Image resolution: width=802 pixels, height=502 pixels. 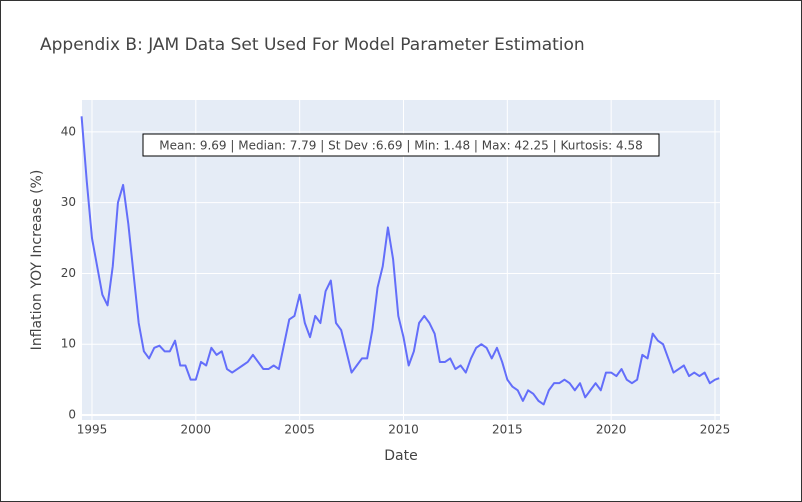 What do you see at coordinates (507, 430) in the screenshot?
I see `x-tick-label: 2015` at bounding box center [507, 430].